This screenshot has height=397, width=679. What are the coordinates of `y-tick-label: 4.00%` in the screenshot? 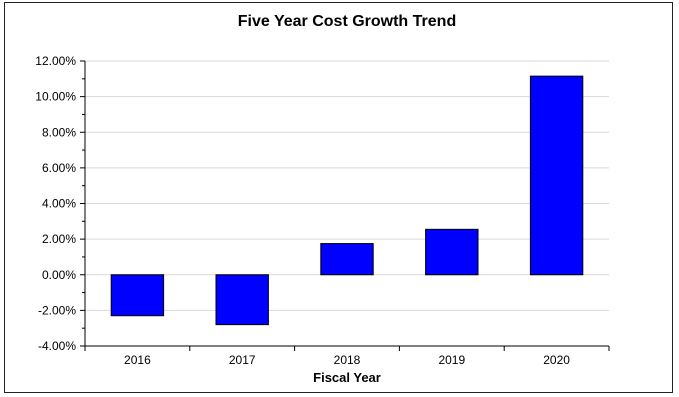 It's located at (59, 204).